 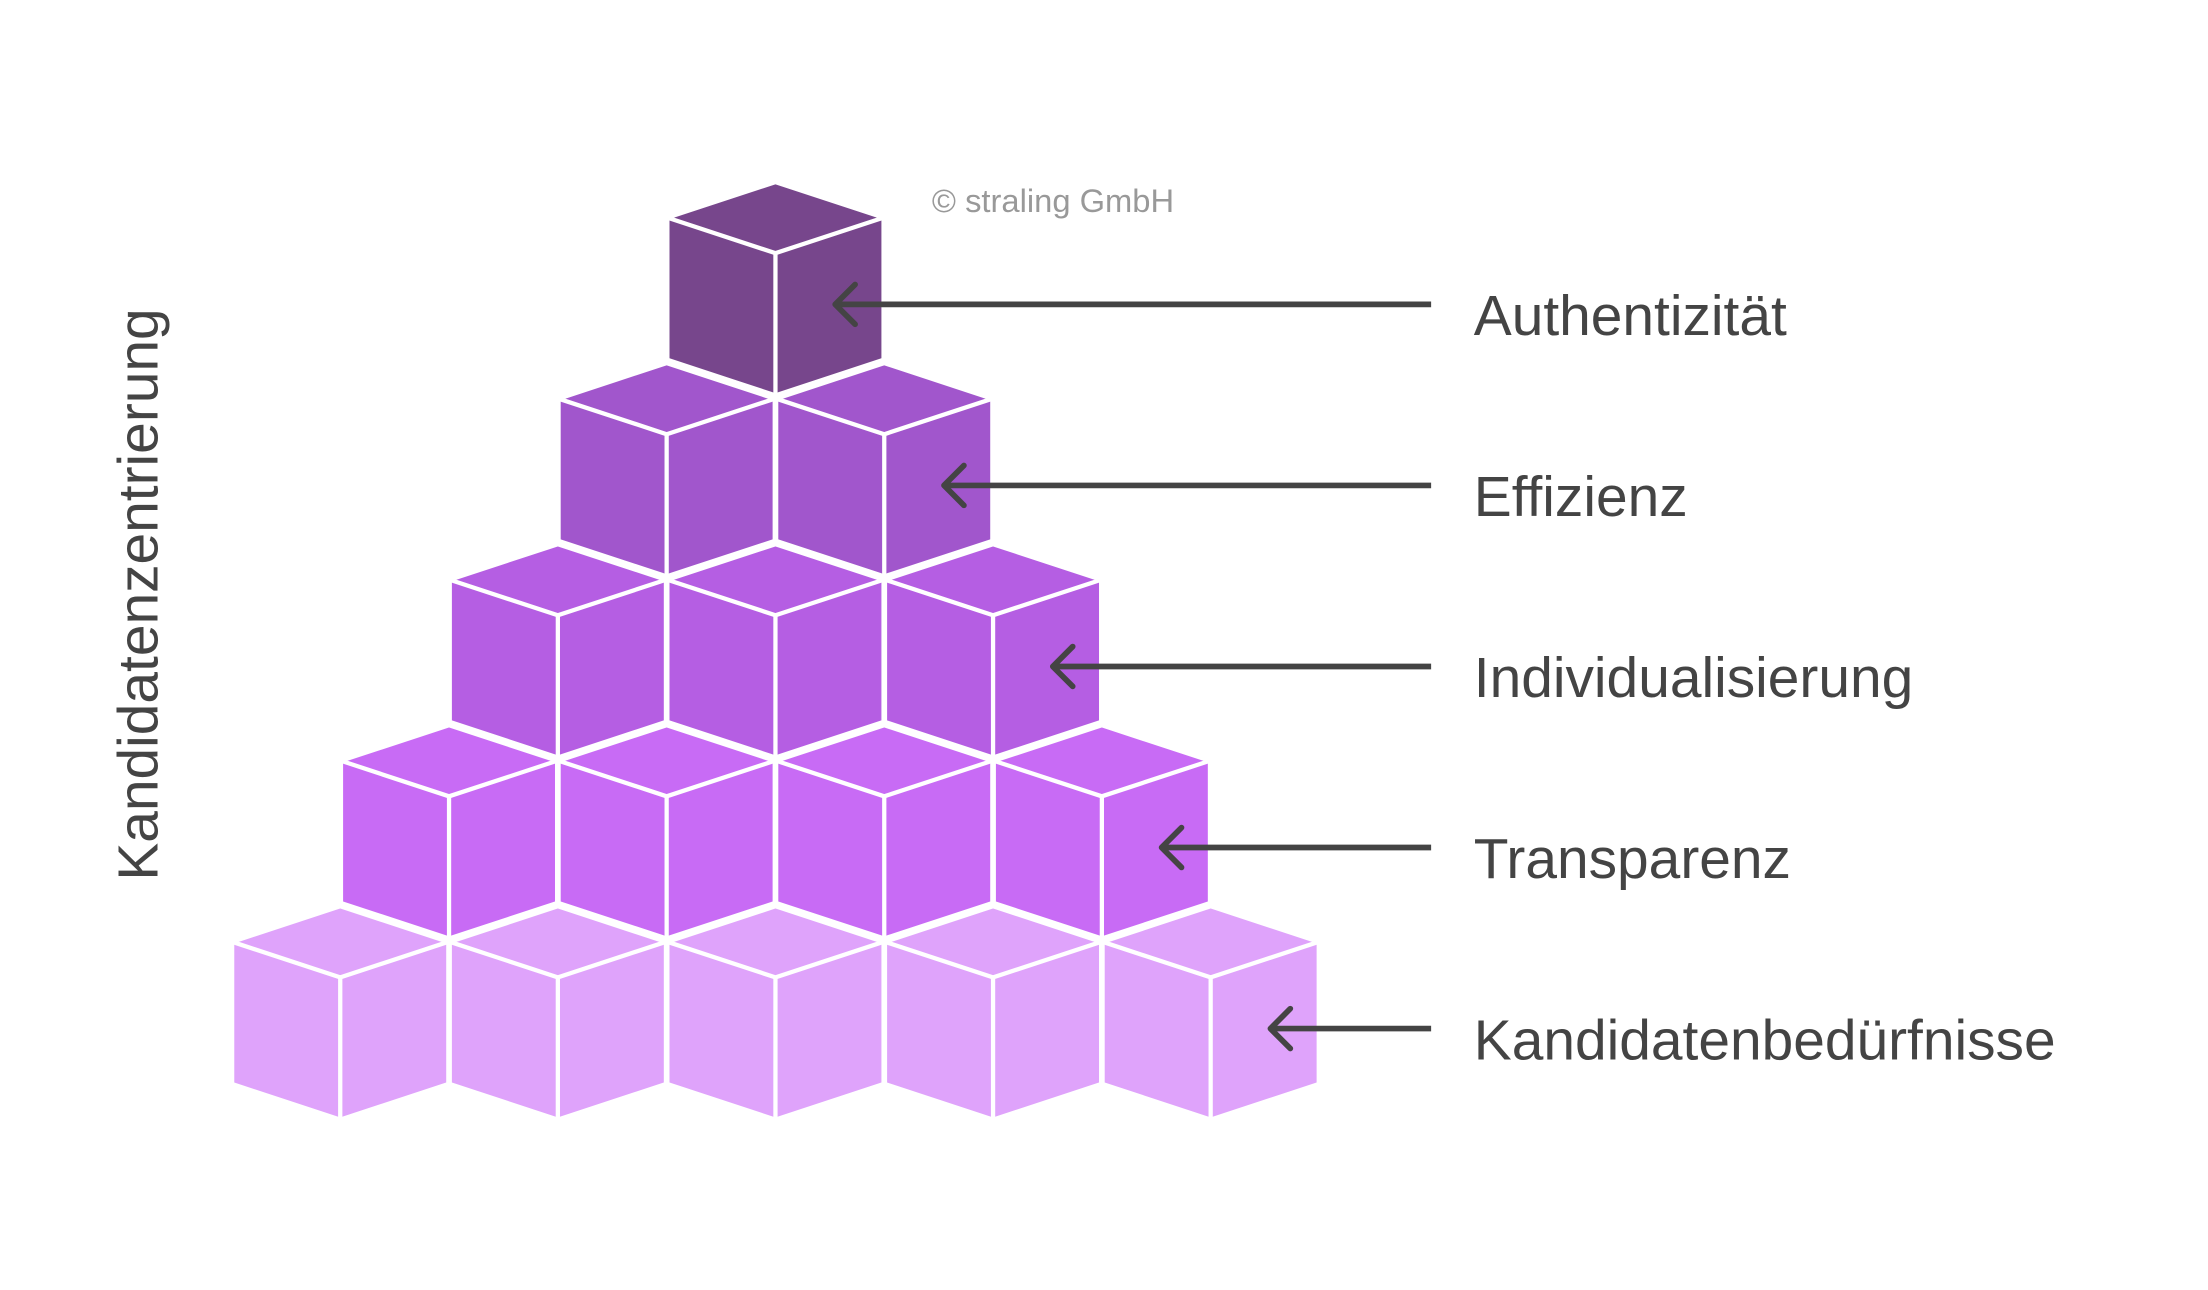 I want to click on copyright: © straling GmbH, so click(x=1053, y=200).